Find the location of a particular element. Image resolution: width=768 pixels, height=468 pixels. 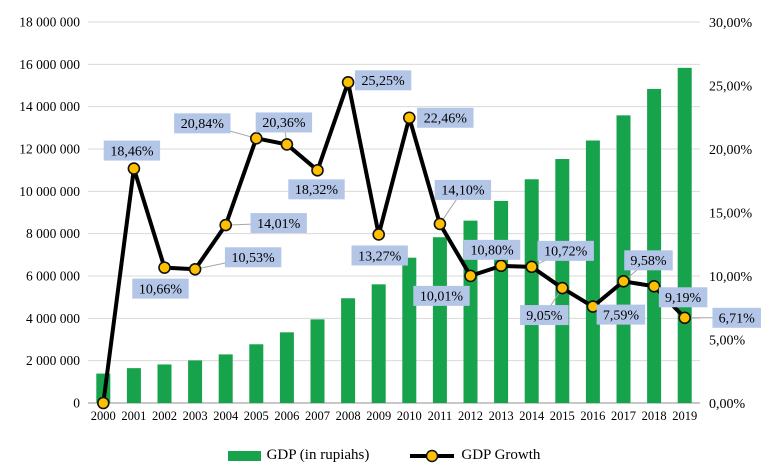

right-axis-labels: 0,00% 5,00% 10,00% 15,00% 20,00% 25,00% 30,00% is located at coordinates (731, 214).